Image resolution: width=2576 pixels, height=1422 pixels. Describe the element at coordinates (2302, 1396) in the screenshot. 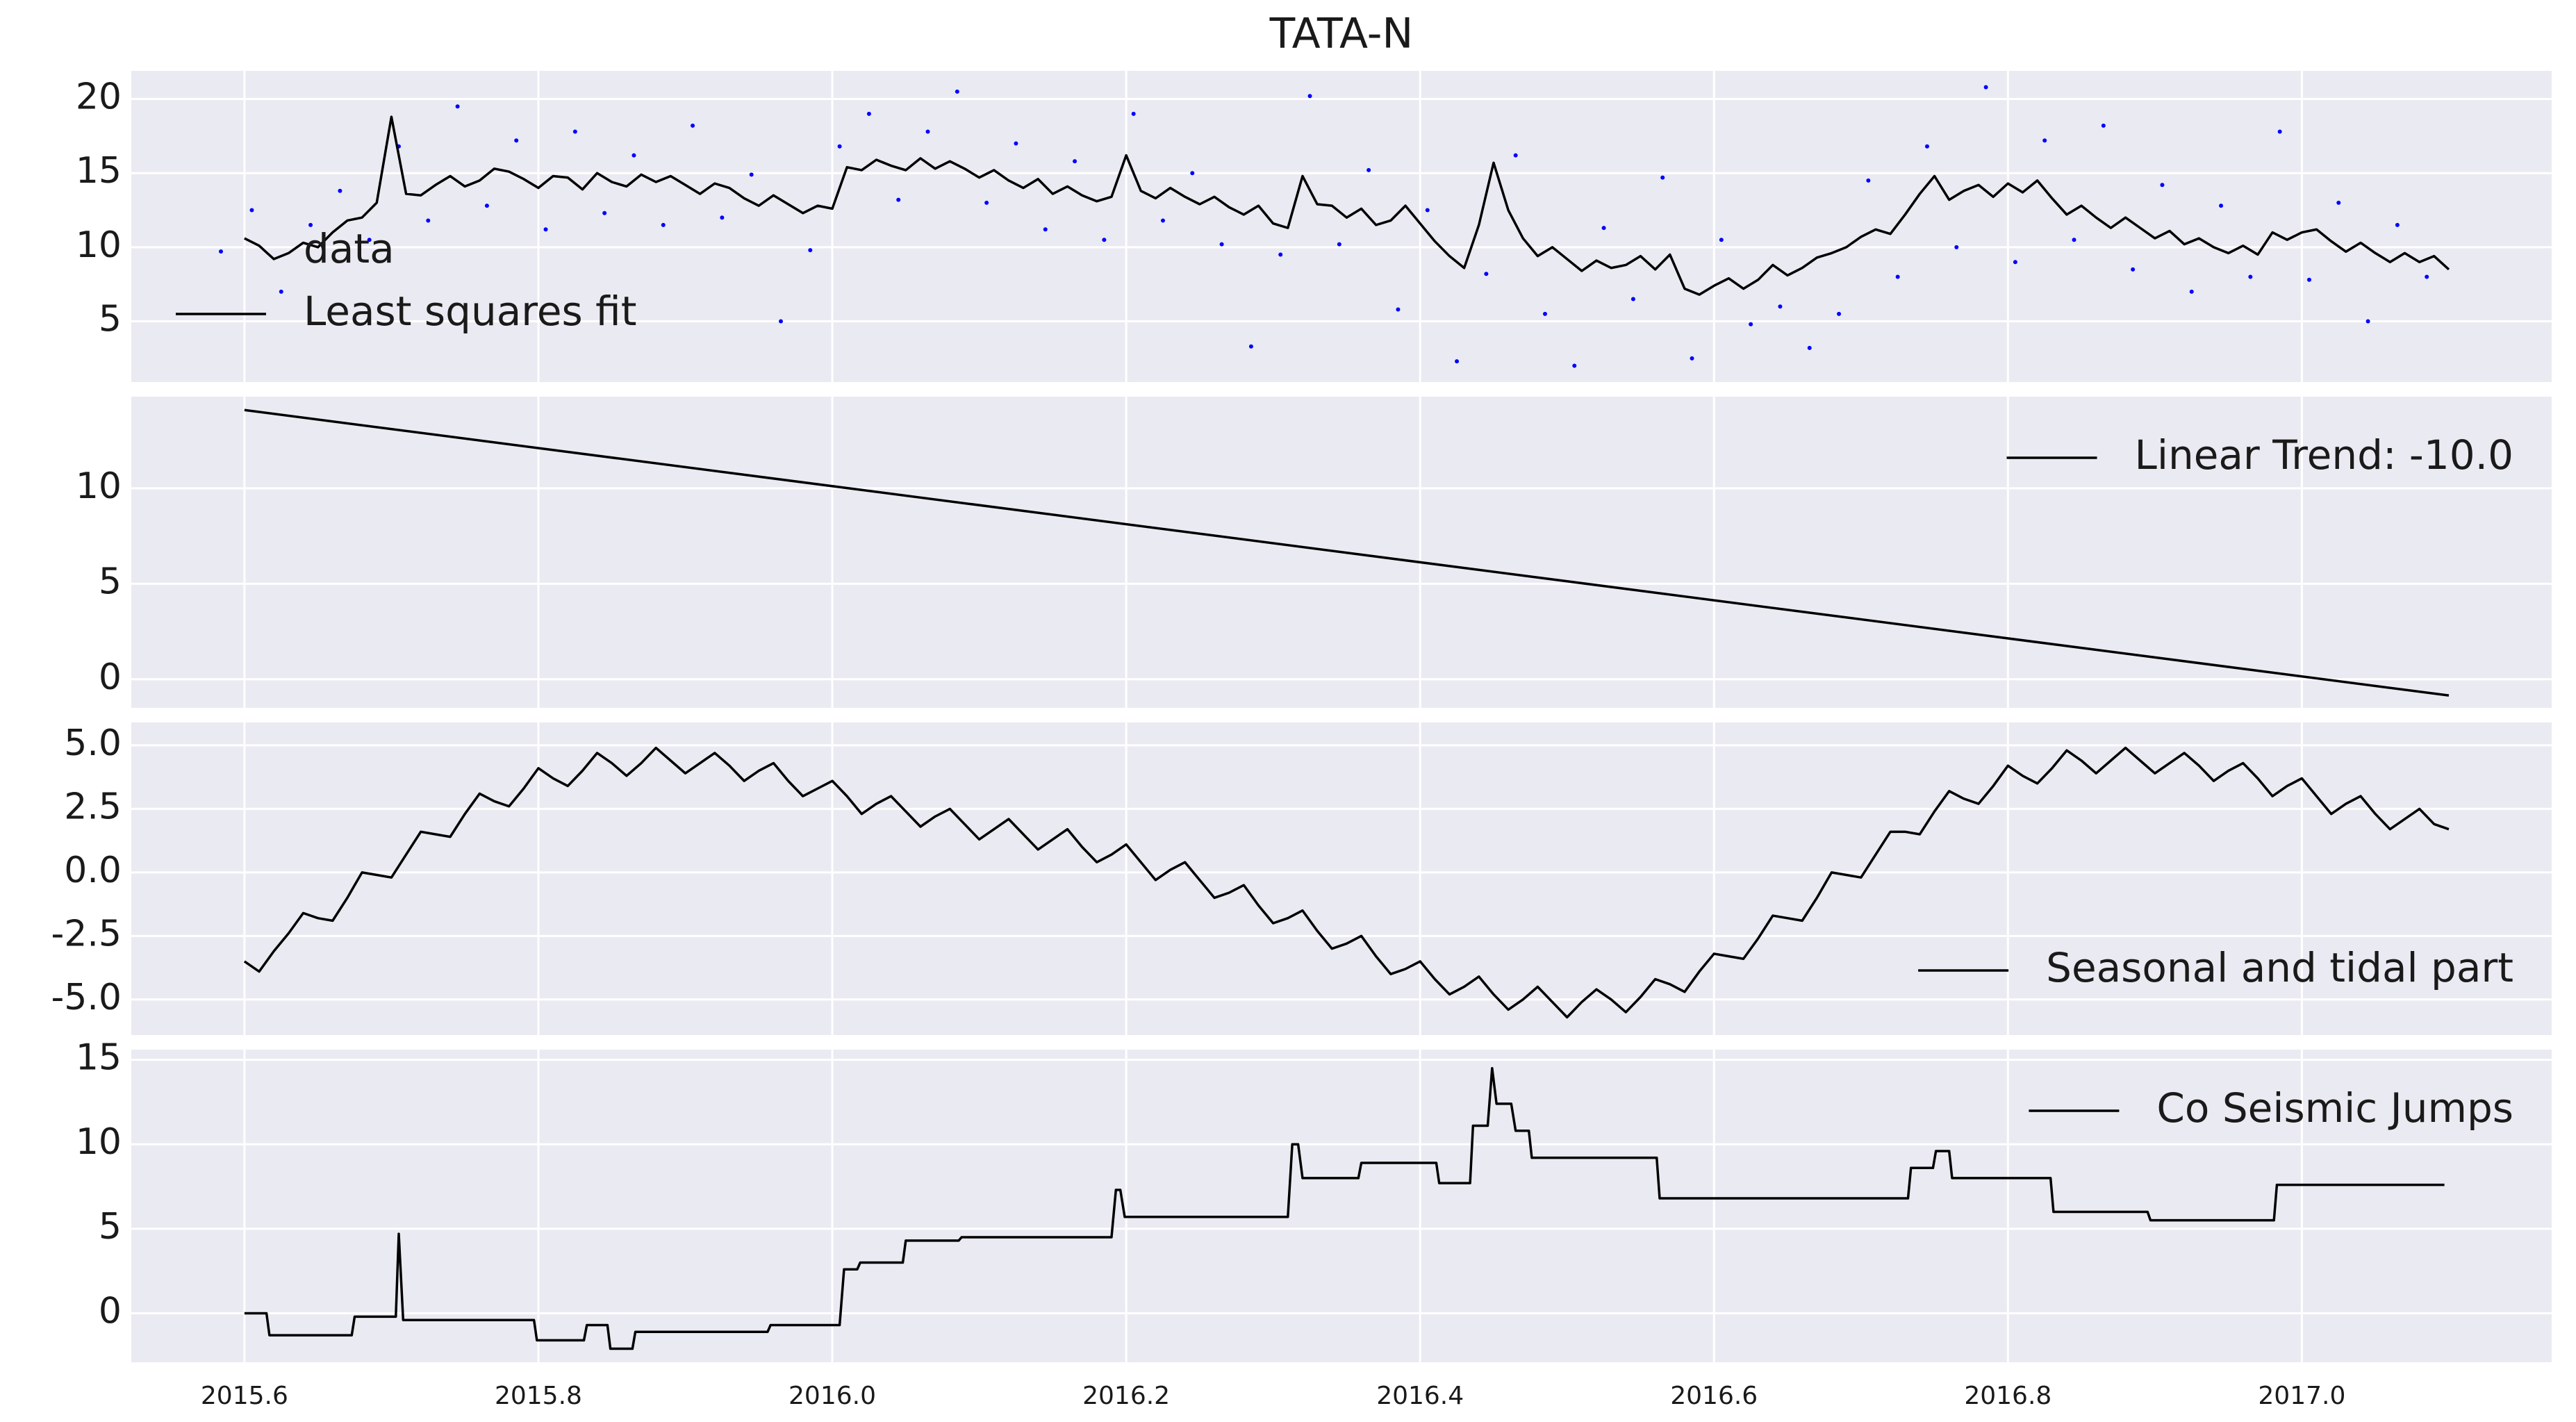

I see `x-tick-label: 2017.0` at that location.